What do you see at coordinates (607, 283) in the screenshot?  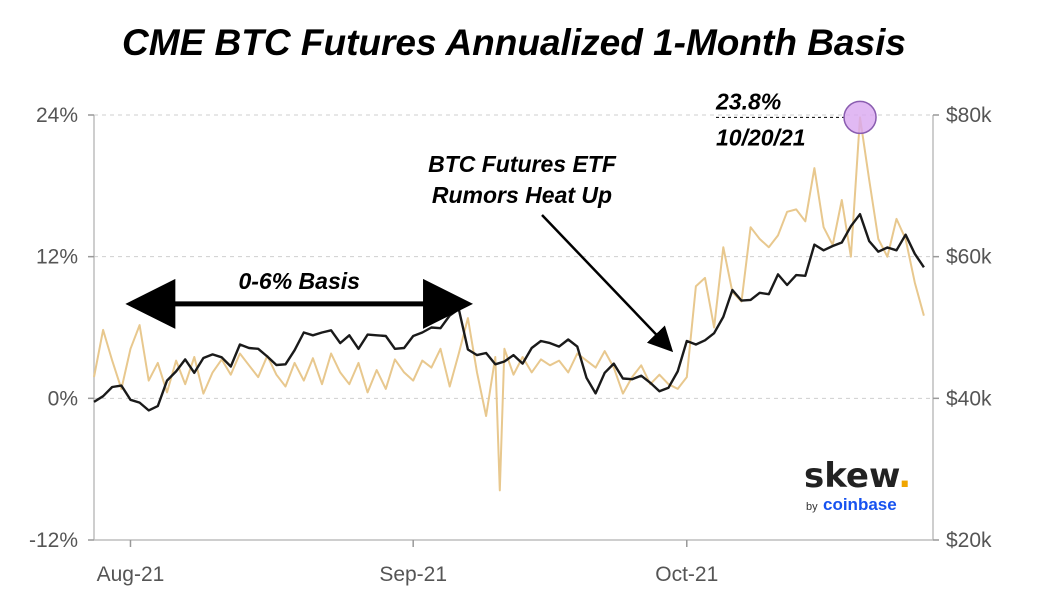 I see `etf-annotation-arrow` at bounding box center [607, 283].